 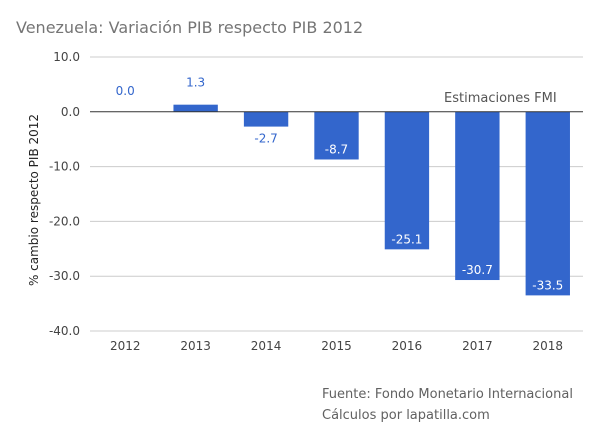 What do you see at coordinates (64, 167) in the screenshot?
I see `y-tick-label: -10.0` at bounding box center [64, 167].